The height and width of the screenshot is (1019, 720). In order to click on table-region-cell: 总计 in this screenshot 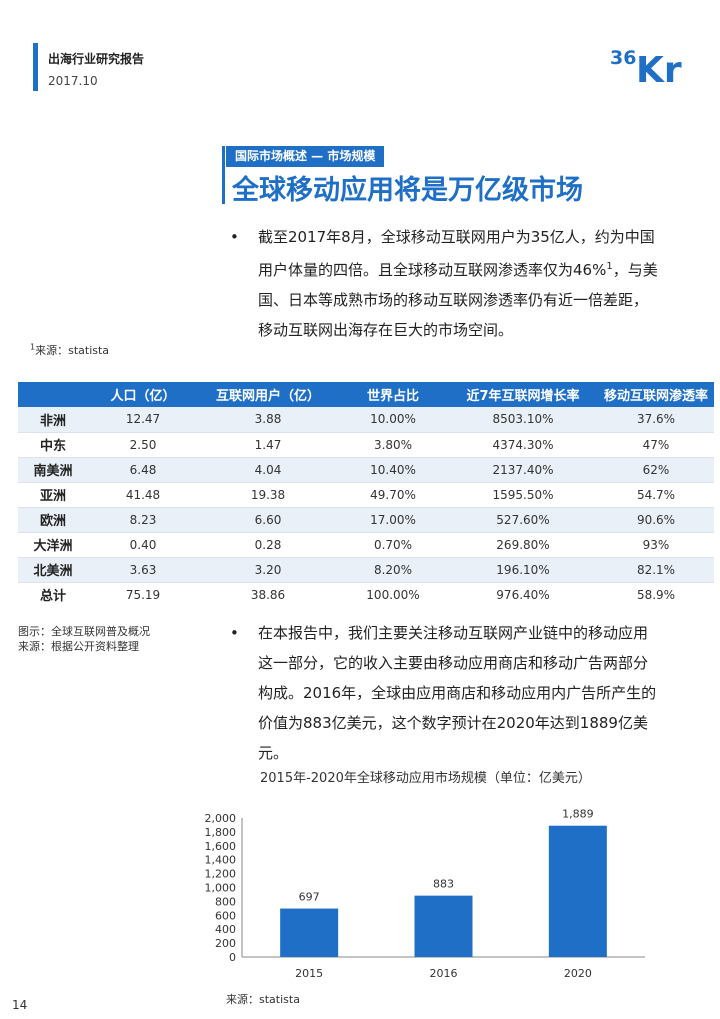, I will do `click(53, 594)`.